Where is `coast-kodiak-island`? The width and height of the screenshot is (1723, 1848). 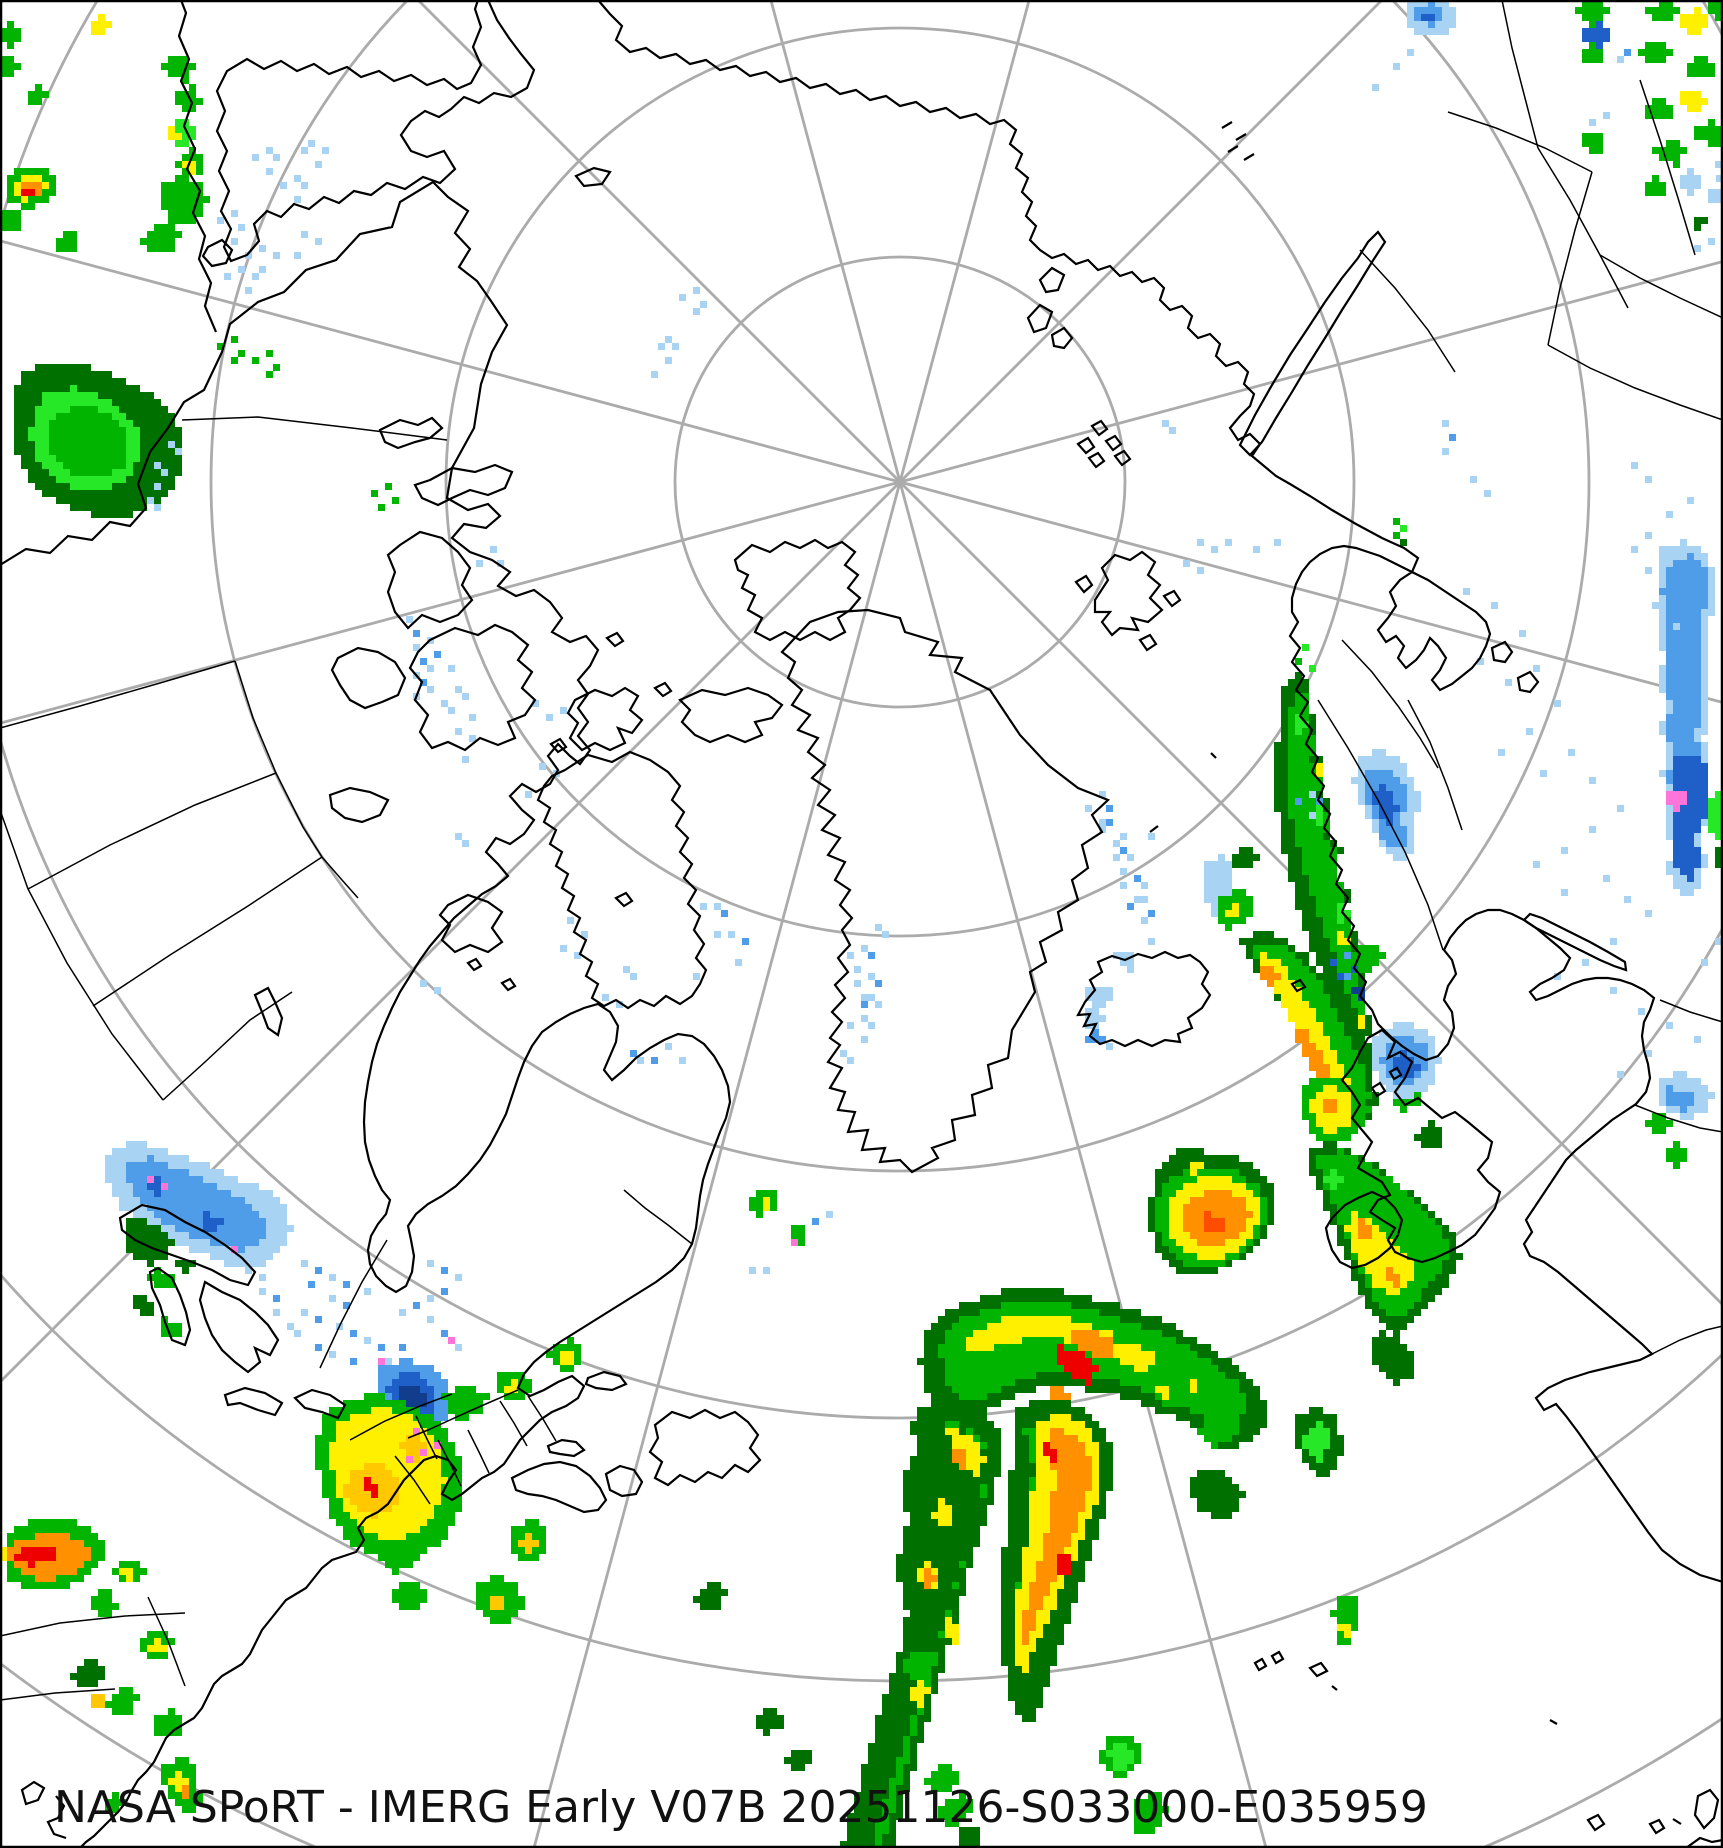 coast-kodiak-island is located at coordinates (217, 253).